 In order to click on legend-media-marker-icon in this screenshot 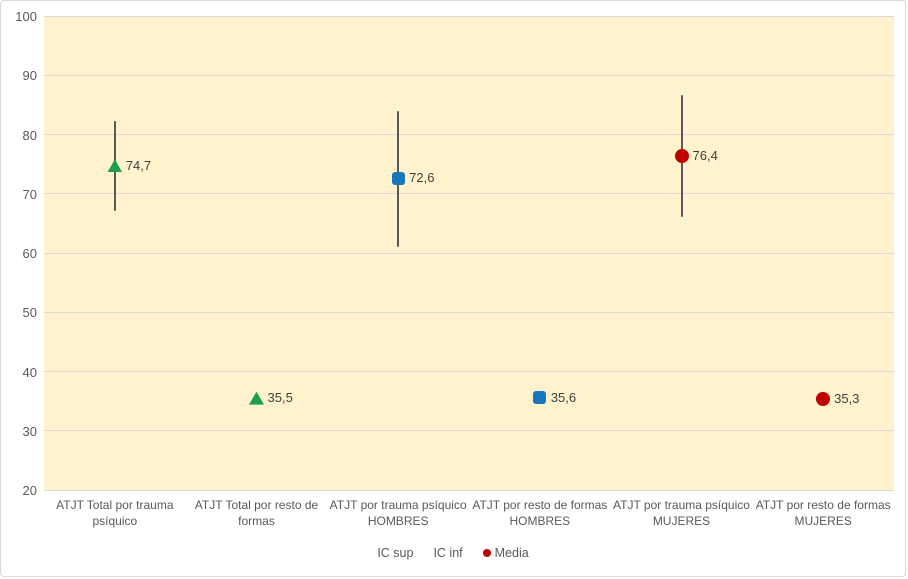, I will do `click(486, 553)`.